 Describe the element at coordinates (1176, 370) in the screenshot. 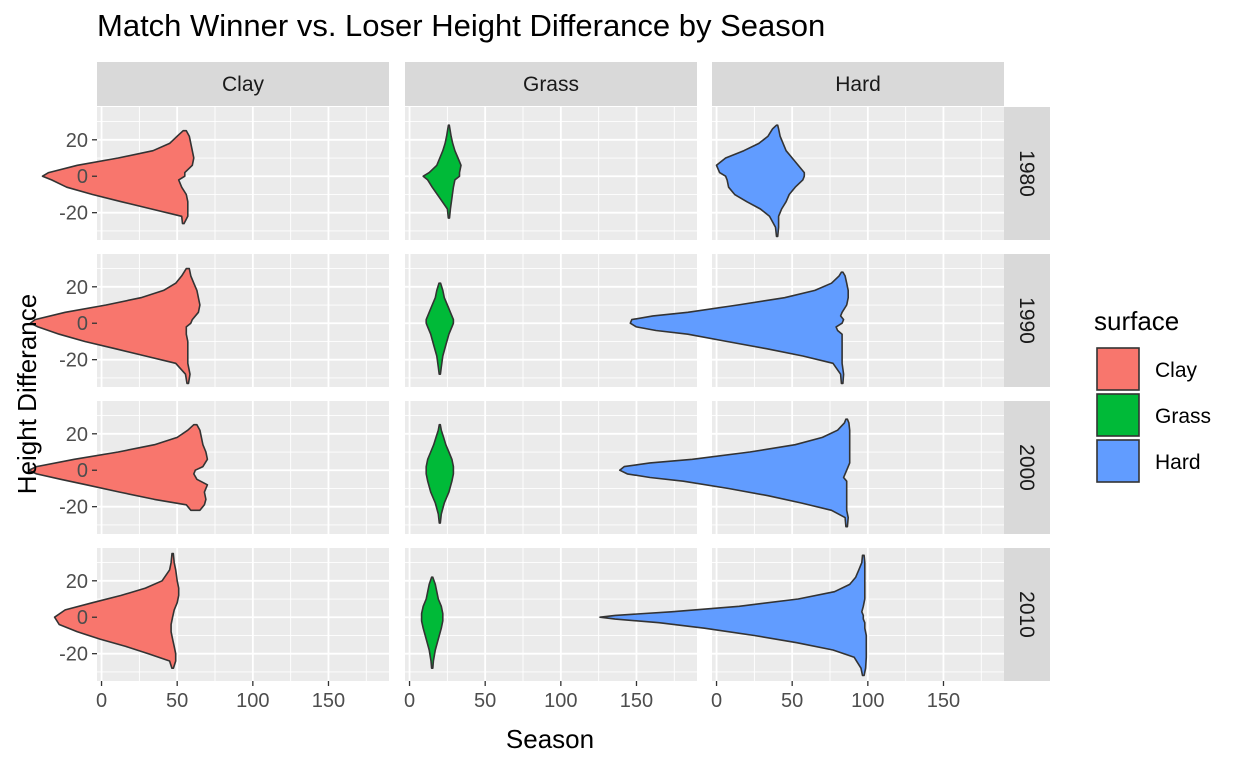

I see `legend-label-clay: Clay` at that location.